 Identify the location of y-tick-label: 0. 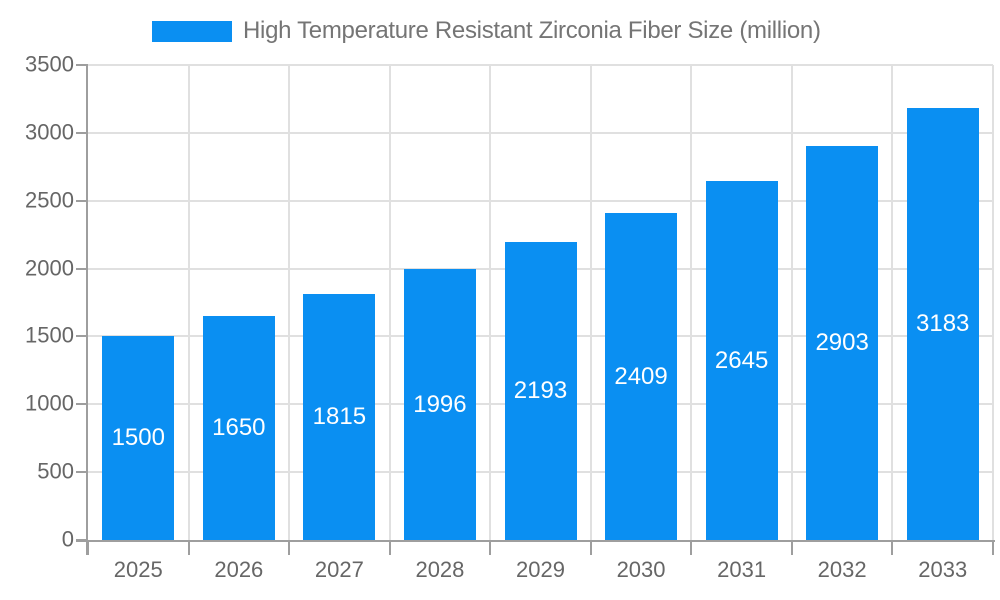
(67, 539).